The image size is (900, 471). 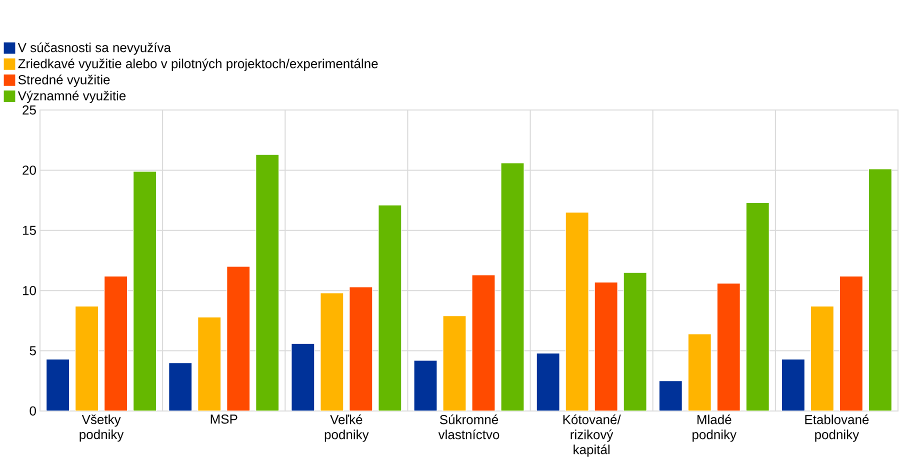 What do you see at coordinates (198, 64) in the screenshot?
I see `legend-label: Zriedkavé využitie alebo v pilotných projektoch/experimentálne` at bounding box center [198, 64].